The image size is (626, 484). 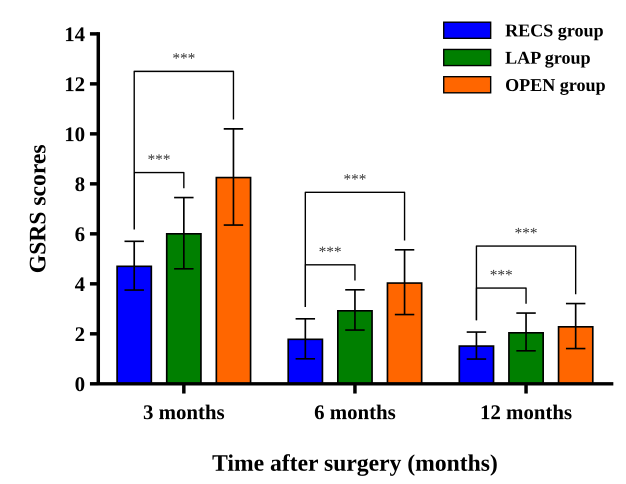 I want to click on y-axis-title: GSRS scores, so click(x=38, y=208).